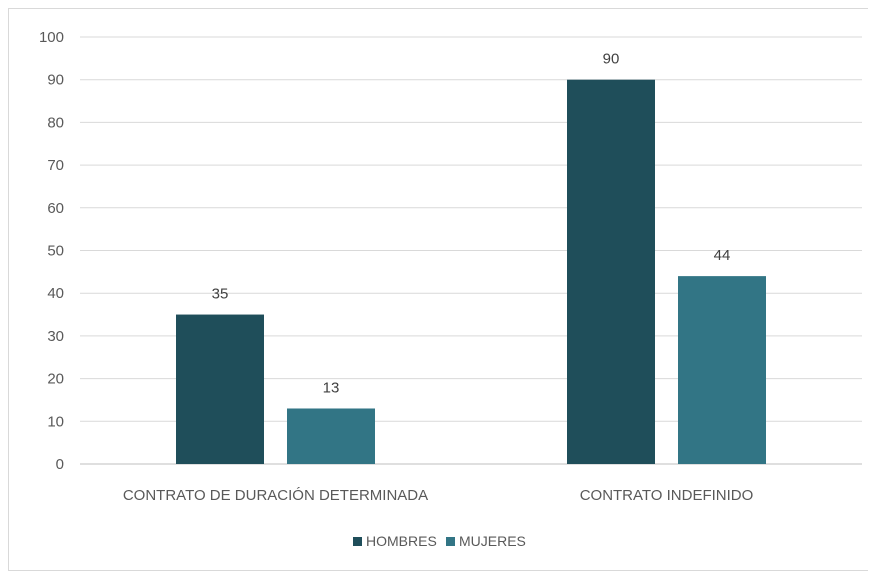 Image resolution: width=877 pixels, height=578 pixels. Describe the element at coordinates (55, 165) in the screenshot. I see `y-tick-label: 70` at that location.